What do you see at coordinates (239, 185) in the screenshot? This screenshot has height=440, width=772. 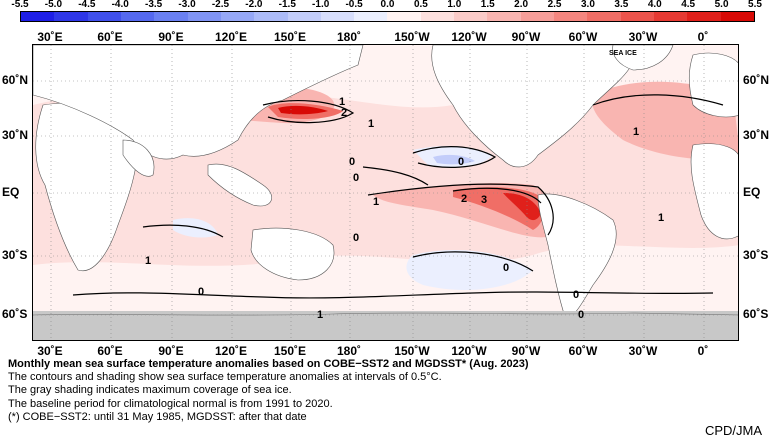 I see `land-southeast-asia` at bounding box center [239, 185].